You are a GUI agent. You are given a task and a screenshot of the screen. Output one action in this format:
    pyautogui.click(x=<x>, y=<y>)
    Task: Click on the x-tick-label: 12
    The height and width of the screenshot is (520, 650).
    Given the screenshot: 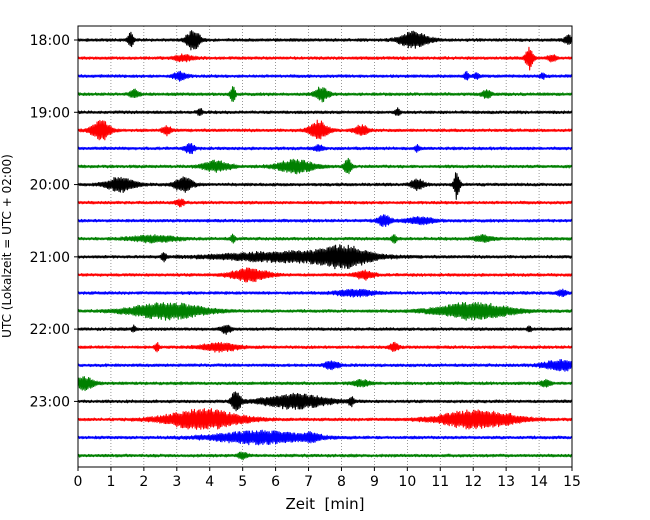 What is the action you would take?
    pyautogui.click(x=473, y=482)
    